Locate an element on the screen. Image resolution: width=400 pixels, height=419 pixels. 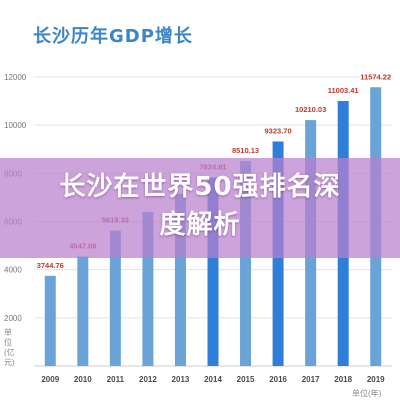
x-tick-label: 2012 is located at coordinates (148, 379).